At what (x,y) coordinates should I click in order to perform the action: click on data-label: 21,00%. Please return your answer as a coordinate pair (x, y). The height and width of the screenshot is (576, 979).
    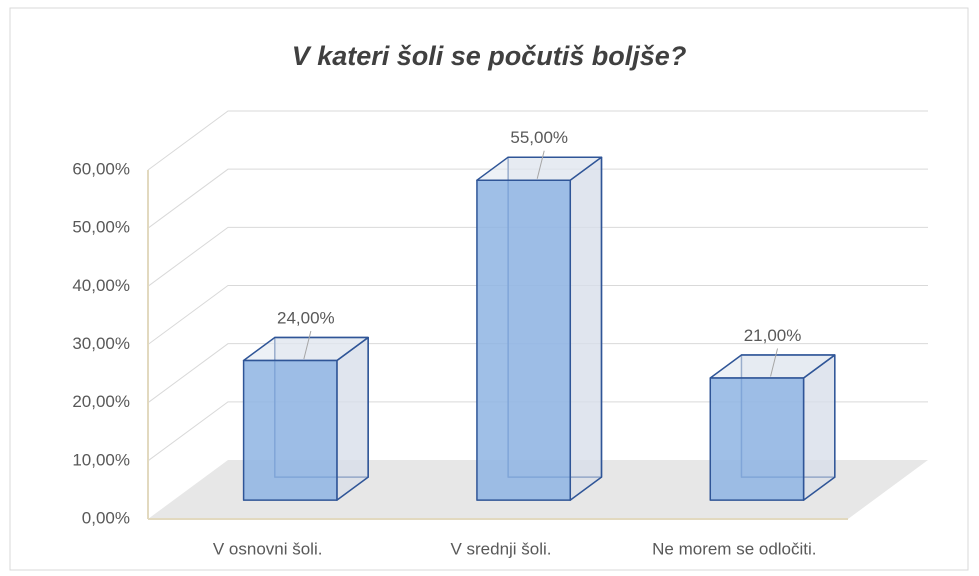
    Looking at the image, I should click on (773, 335).